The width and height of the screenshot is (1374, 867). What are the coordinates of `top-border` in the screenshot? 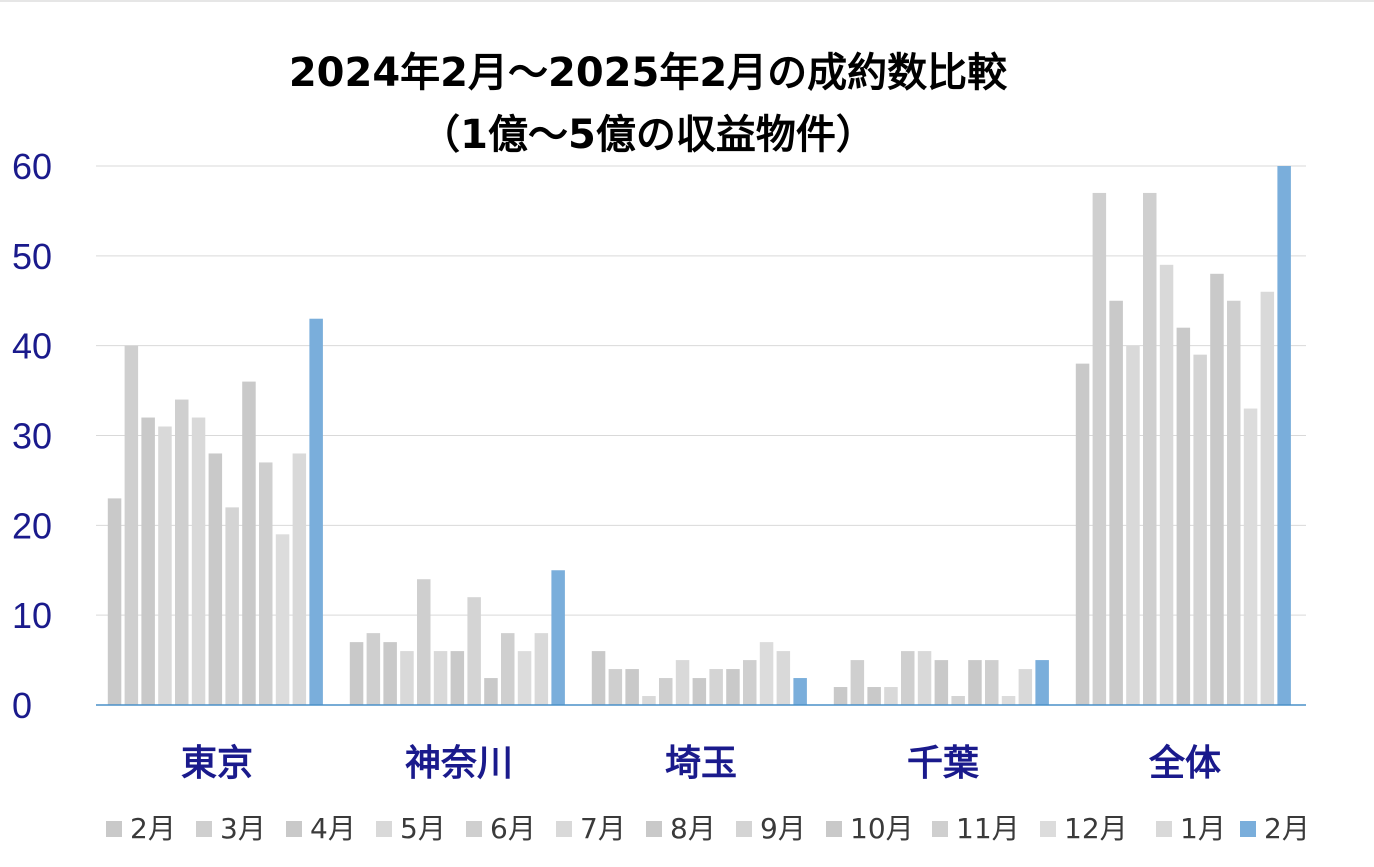 It's located at (687, 1).